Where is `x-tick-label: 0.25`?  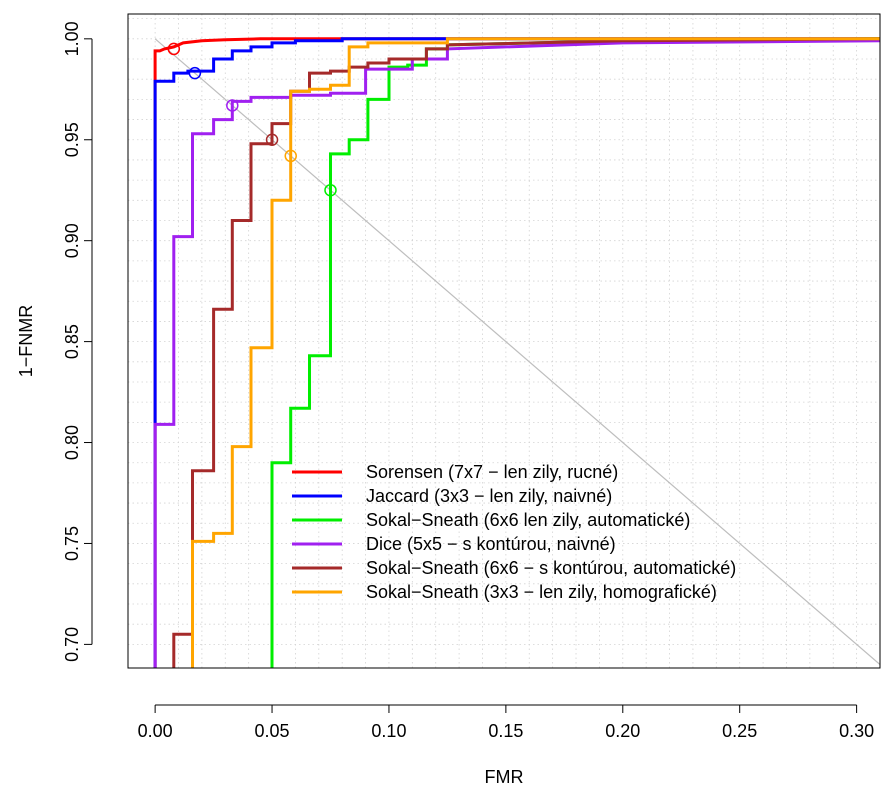 x-tick-label: 0.25 is located at coordinates (739, 731).